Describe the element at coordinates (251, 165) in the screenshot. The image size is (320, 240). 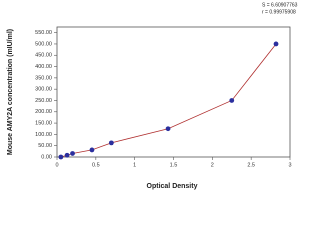
I see `x-tick-label: 2.5` at that location.